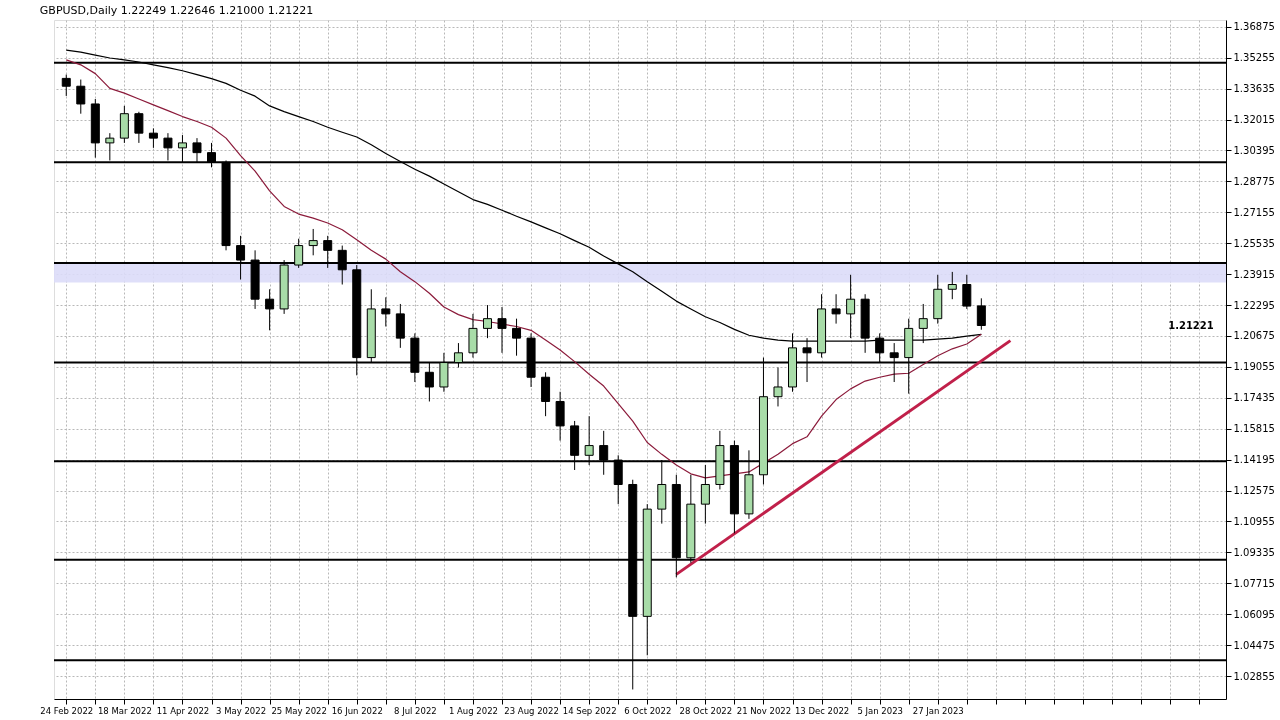 Image resolution: width=1280 pixels, height=720 pixels. Describe the element at coordinates (1254, 552) in the screenshot. I see `y-tick-label: 1.09335` at that location.